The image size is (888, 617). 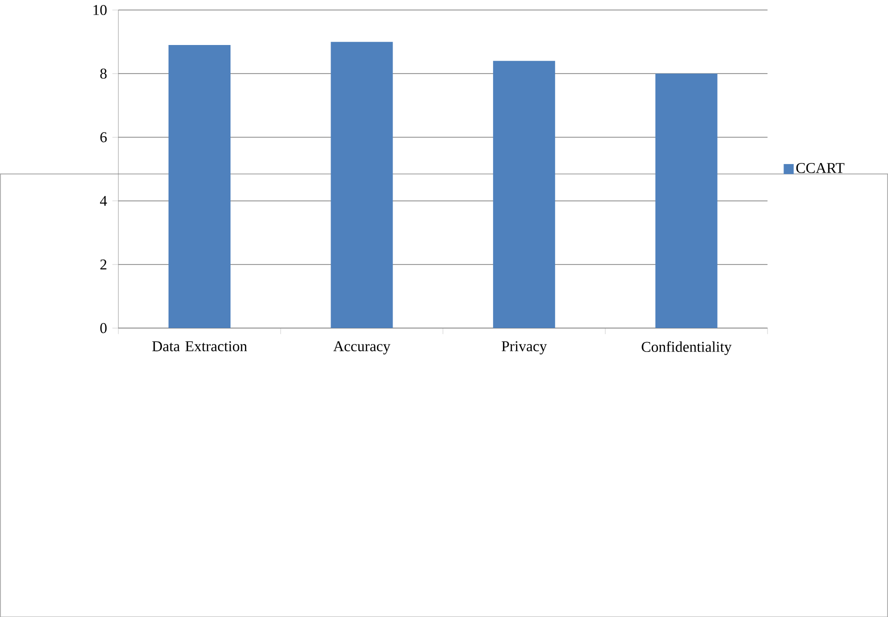 I want to click on x-tick-label: Data Extraction, so click(x=200, y=346).